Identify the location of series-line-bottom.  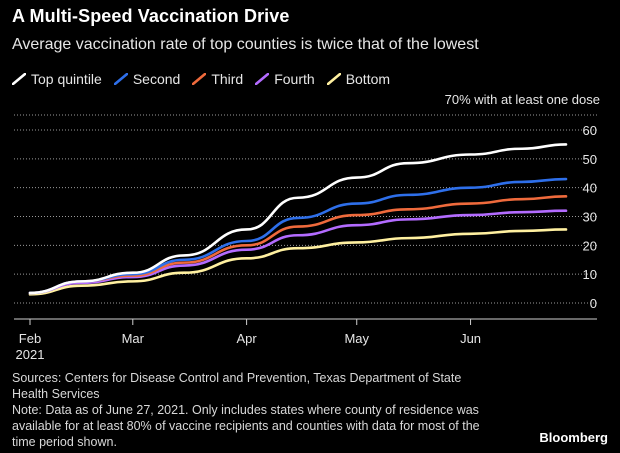
(298, 262).